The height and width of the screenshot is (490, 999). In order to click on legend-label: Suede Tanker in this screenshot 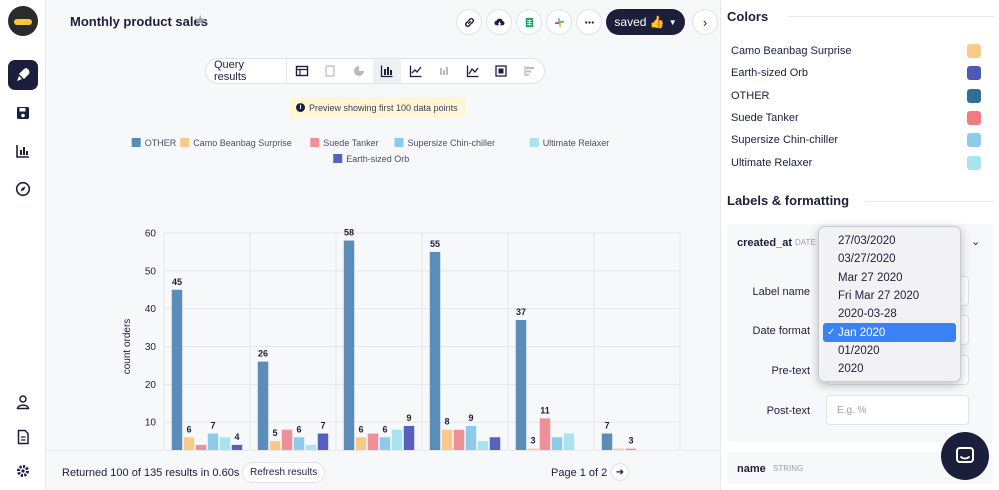, I will do `click(350, 143)`.